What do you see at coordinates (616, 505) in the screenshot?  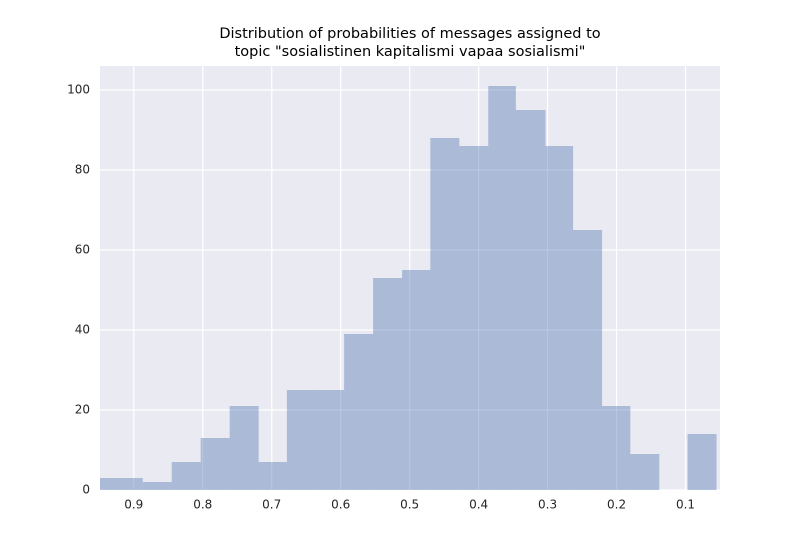 I see `x-tick-label: 0.2` at bounding box center [616, 505].